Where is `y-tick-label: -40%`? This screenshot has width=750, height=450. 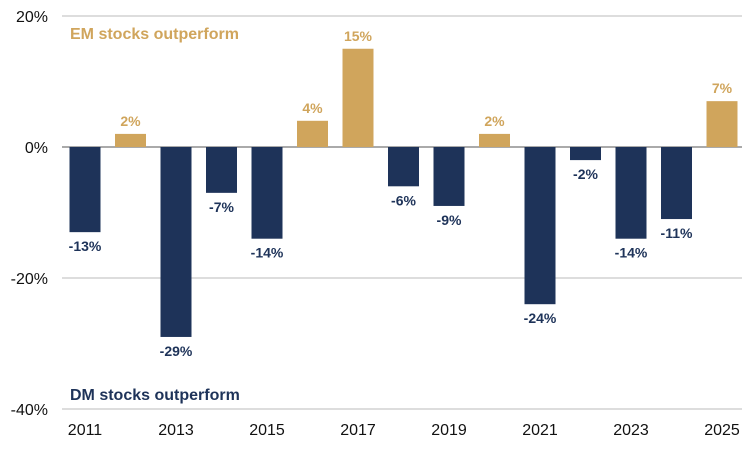 y-tick-label: -40% is located at coordinates (29, 410).